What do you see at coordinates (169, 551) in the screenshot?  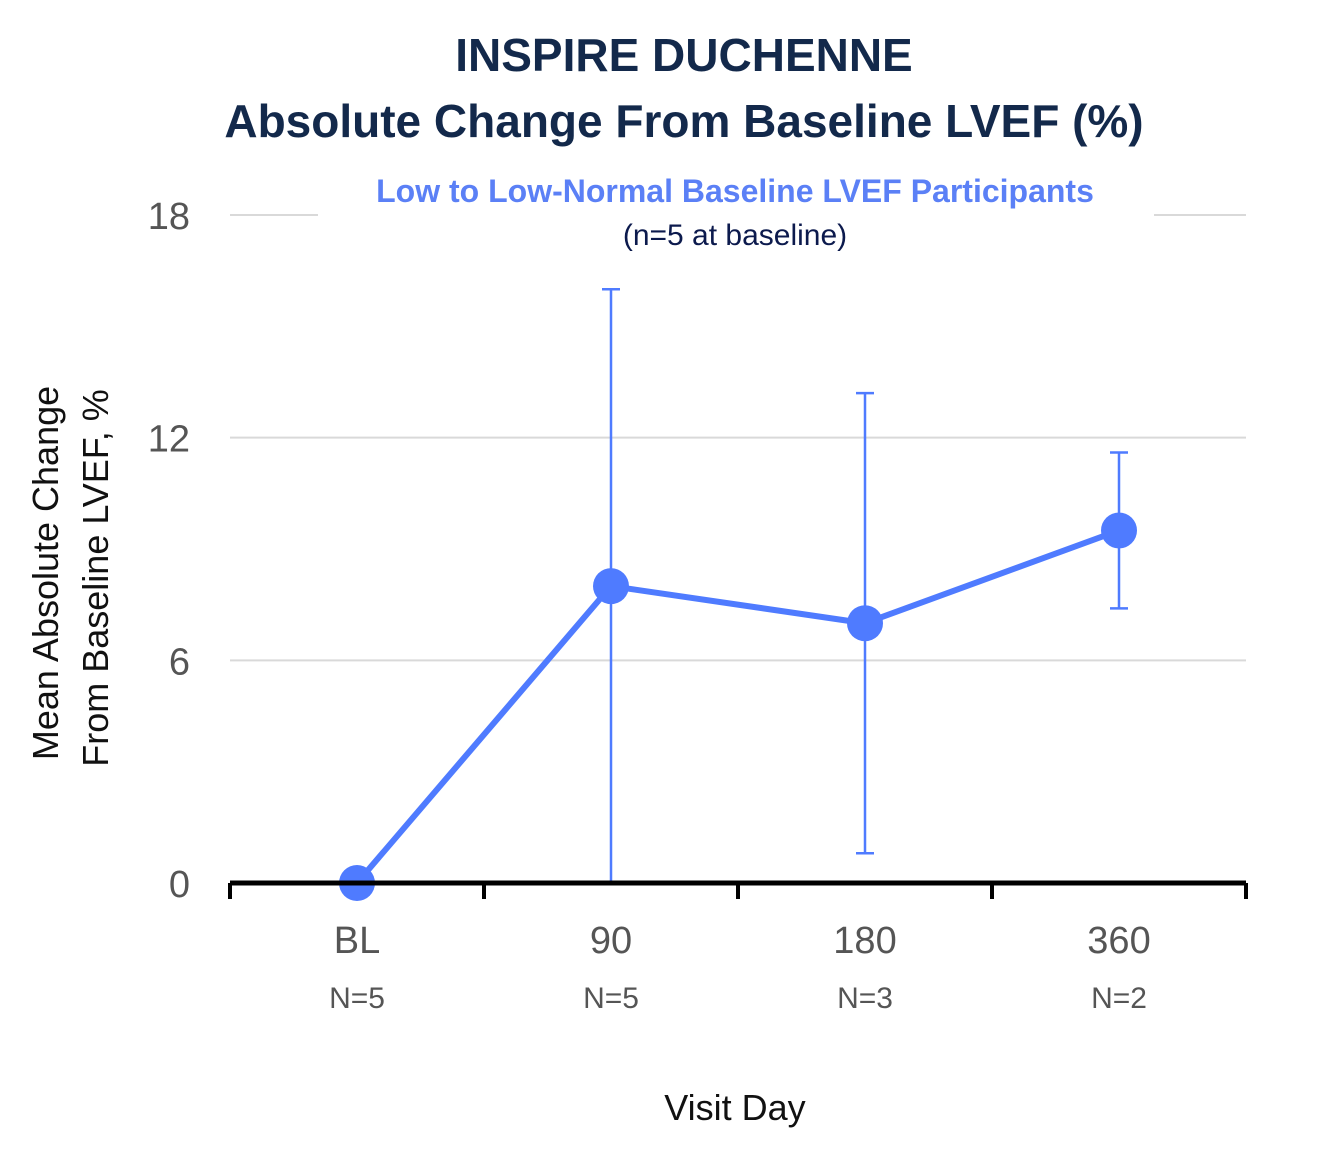 I see `y-tick-labels: 0 6 12 18` at bounding box center [169, 551].